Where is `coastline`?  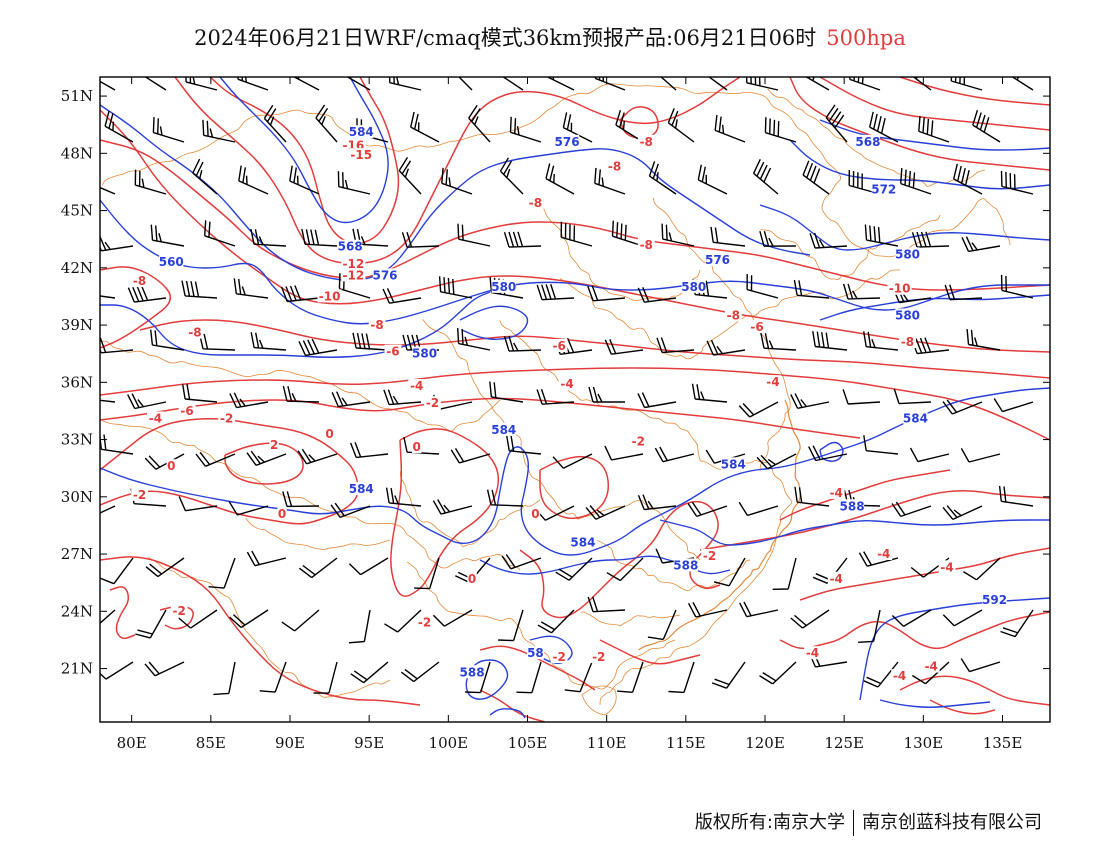 coastline is located at coordinates (719, 525).